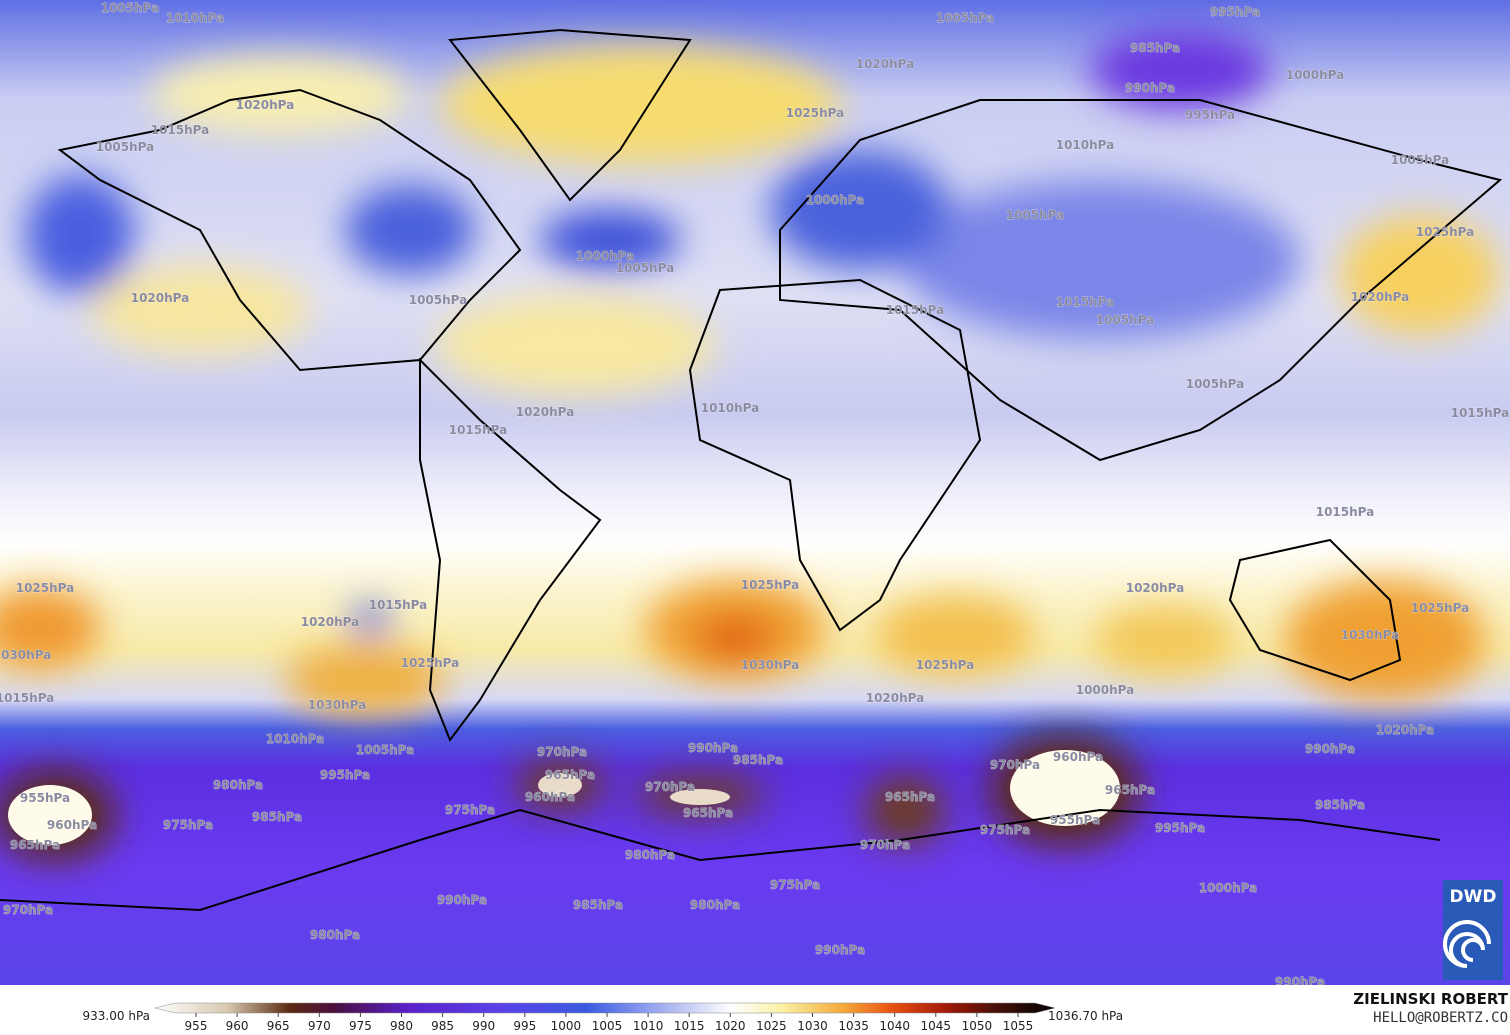 This screenshot has width=1510, height=1035. I want to click on logo-swirl, so click(1467, 944).